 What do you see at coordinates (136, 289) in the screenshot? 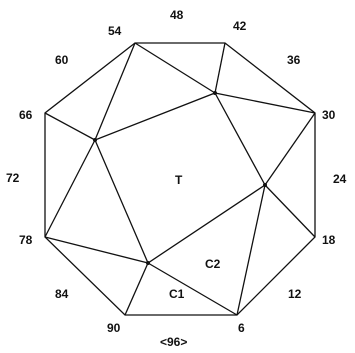
I see `edge-90-to-c` at bounding box center [136, 289].